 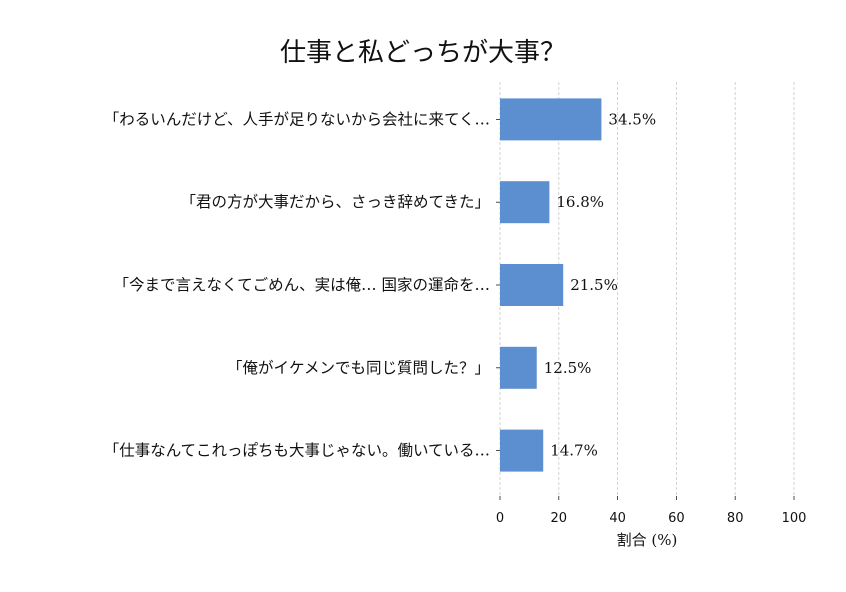 I want to click on x-tick-label: 40, so click(x=617, y=518).